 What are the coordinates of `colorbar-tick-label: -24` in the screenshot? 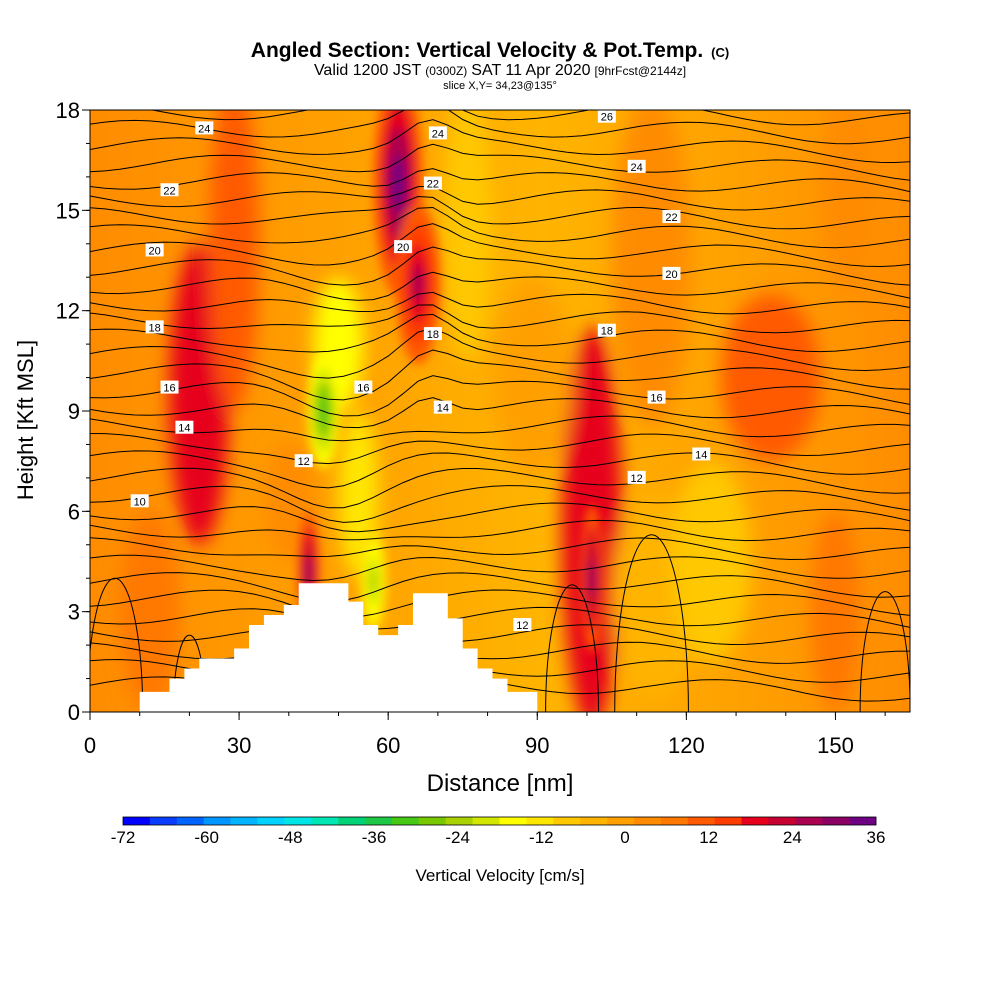 It's located at (457, 837).